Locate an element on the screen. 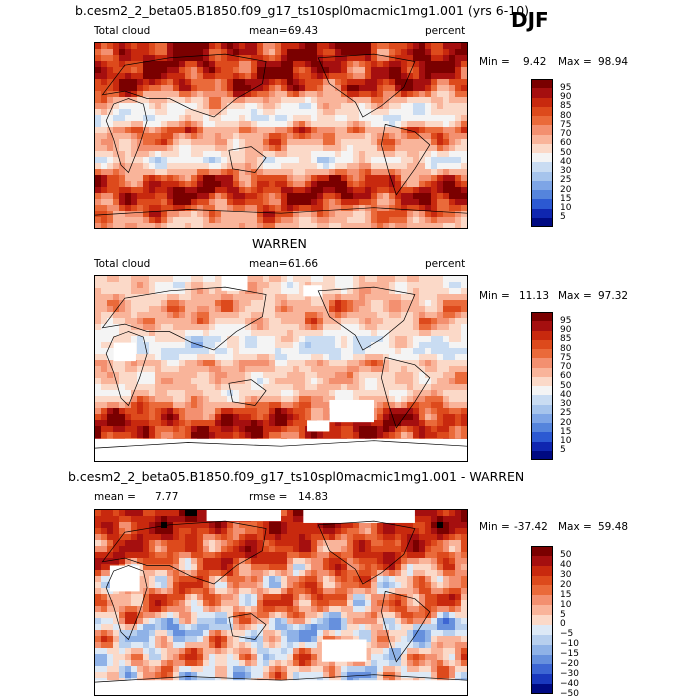 Image resolution: width=700 pixels, height=700 pixels. panel2-colorbar-tick-label: 30 is located at coordinates (566, 404).